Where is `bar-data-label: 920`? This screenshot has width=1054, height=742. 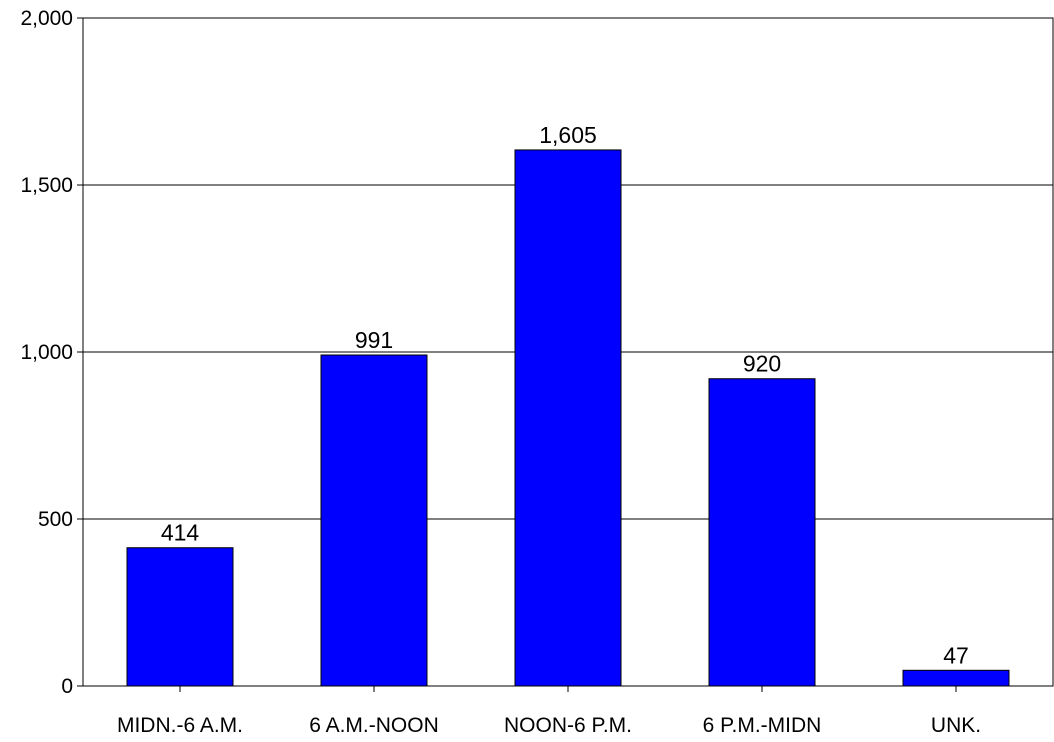 bar-data-label: 920 is located at coordinates (762, 364).